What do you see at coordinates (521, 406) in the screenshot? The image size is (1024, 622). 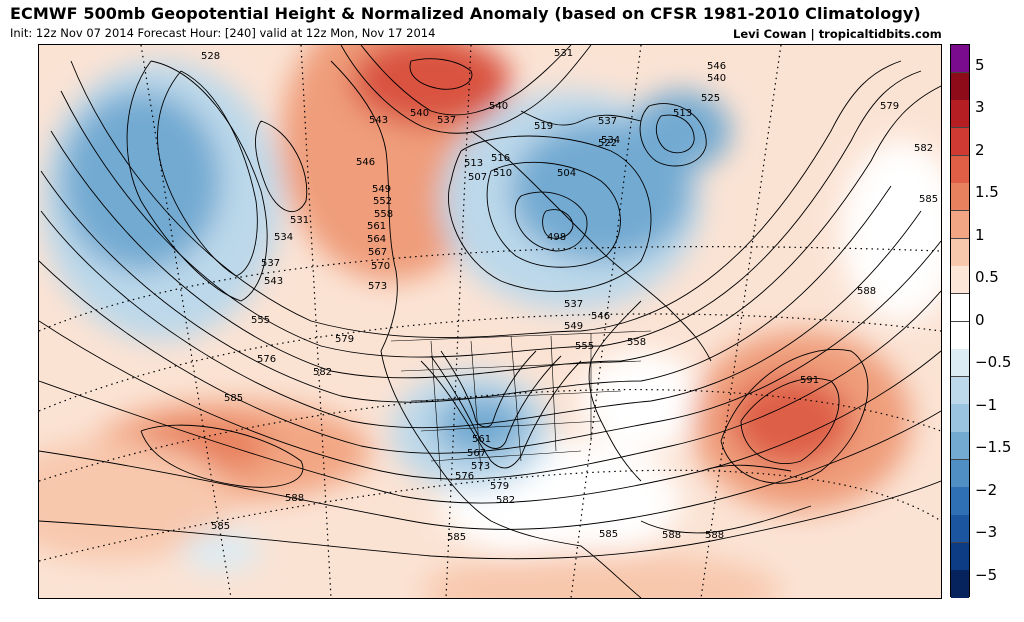 I see `political-borders` at bounding box center [521, 406].